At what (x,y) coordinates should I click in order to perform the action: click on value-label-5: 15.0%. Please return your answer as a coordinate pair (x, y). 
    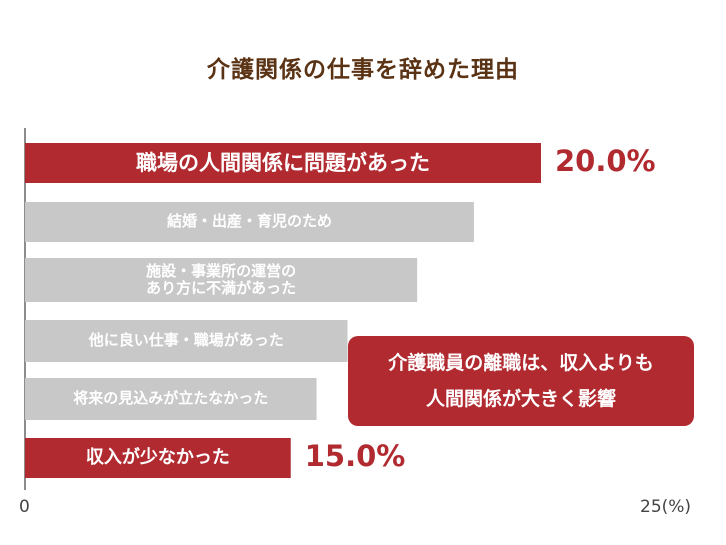
    Looking at the image, I should click on (355, 456).